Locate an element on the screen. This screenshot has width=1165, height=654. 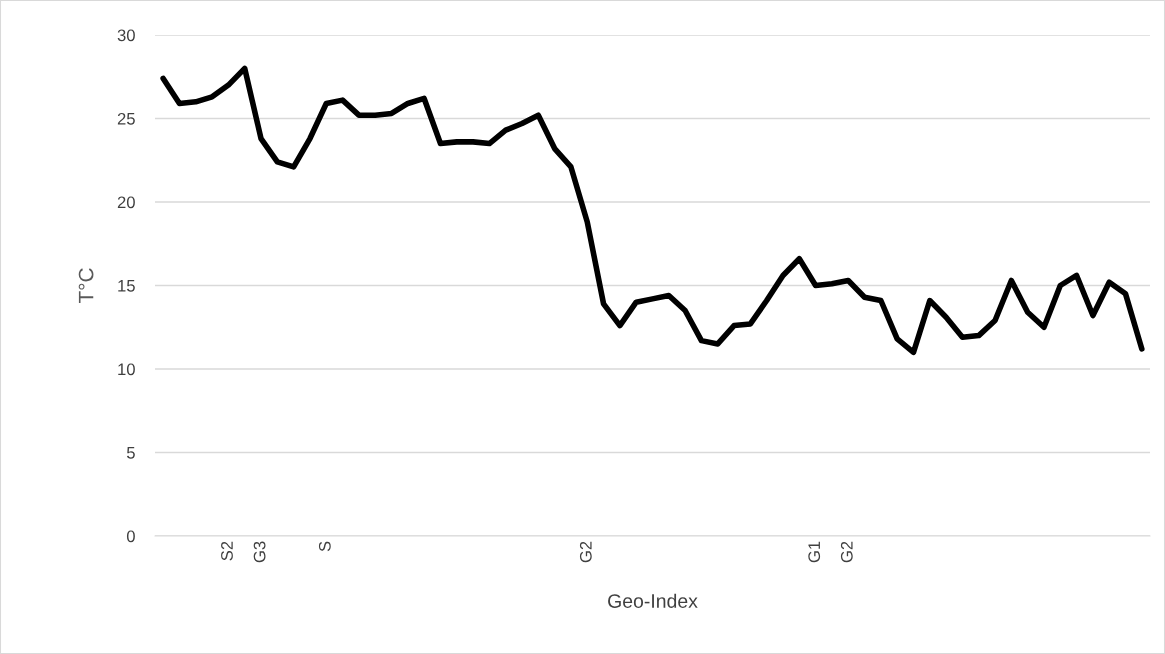
y-tick-label: 15 is located at coordinates (126, 286).